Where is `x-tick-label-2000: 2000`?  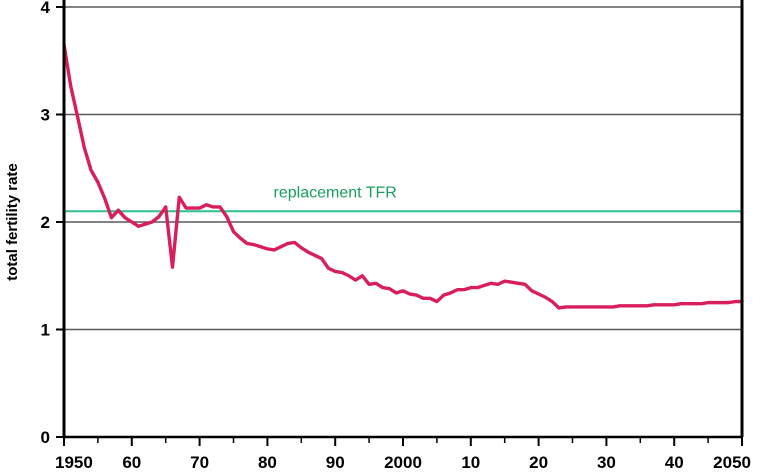
x-tick-label-2000: 2000 is located at coordinates (403, 462).